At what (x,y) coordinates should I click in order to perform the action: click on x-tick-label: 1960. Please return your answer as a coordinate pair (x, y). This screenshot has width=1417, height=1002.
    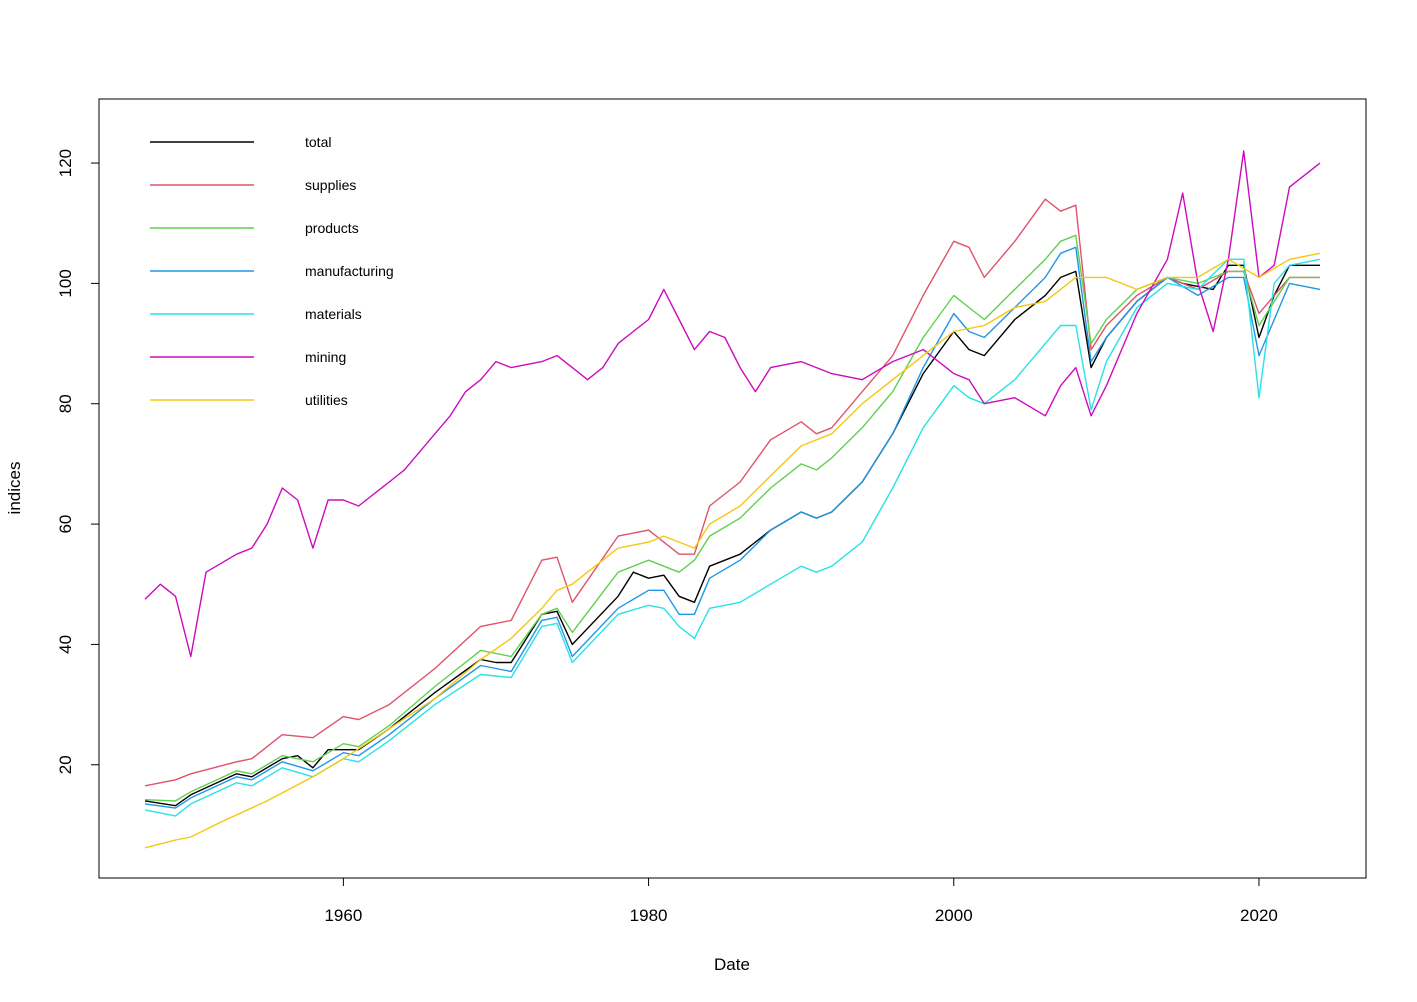
    Looking at the image, I should click on (343, 915).